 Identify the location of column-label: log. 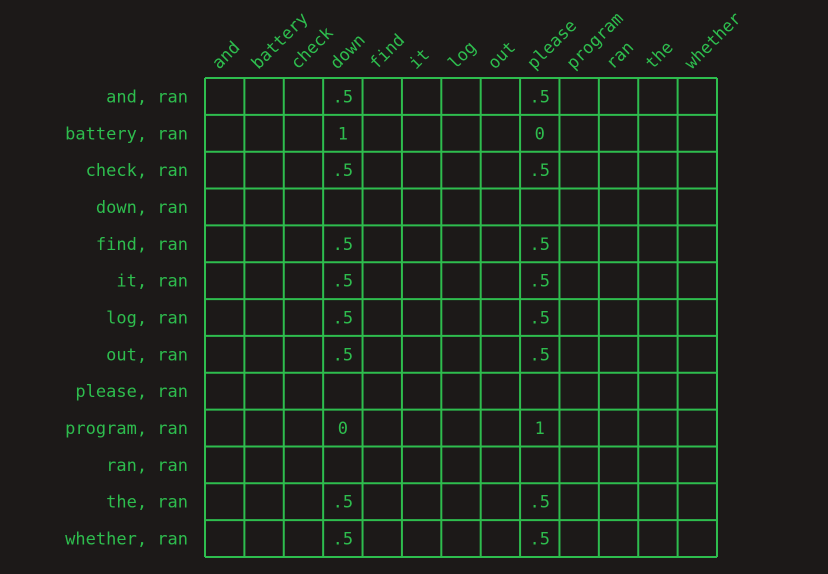
(463, 56).